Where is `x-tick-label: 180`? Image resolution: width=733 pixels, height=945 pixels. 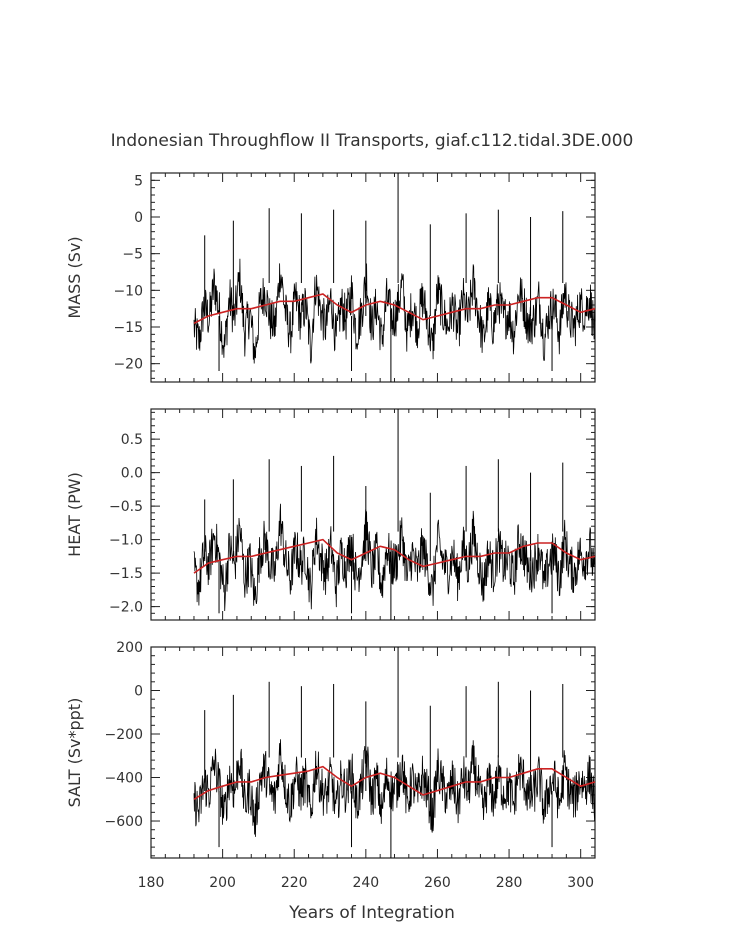 x-tick-label: 180 is located at coordinates (151, 883).